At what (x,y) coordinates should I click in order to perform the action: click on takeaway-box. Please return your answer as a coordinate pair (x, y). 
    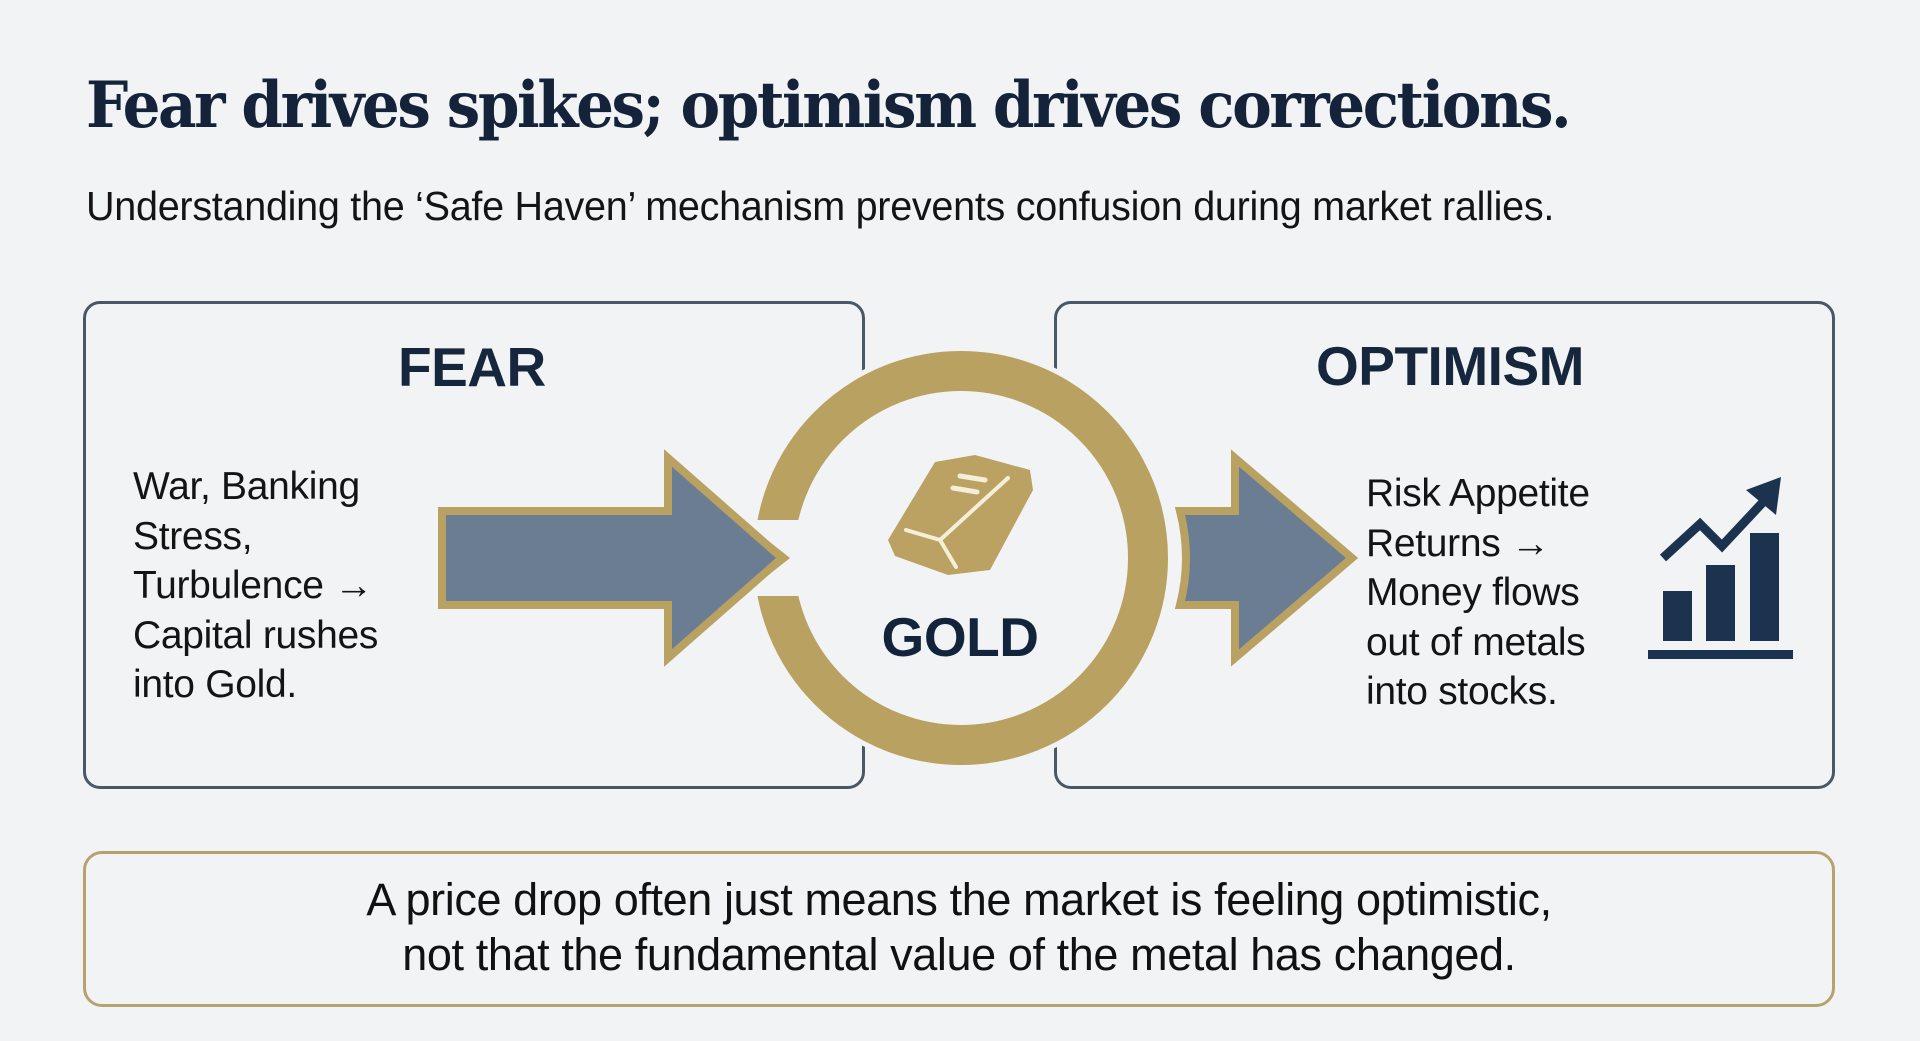
    Looking at the image, I should click on (959, 929).